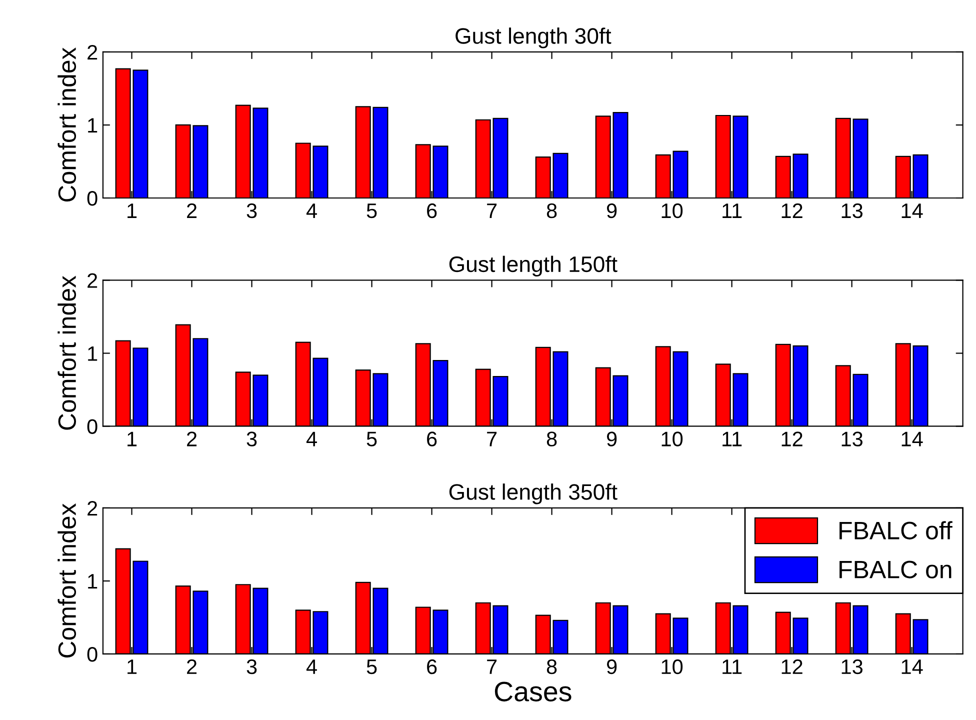 This screenshot has height=720, width=976. I want to click on chart-title: Gust length 350ft, so click(533, 494).